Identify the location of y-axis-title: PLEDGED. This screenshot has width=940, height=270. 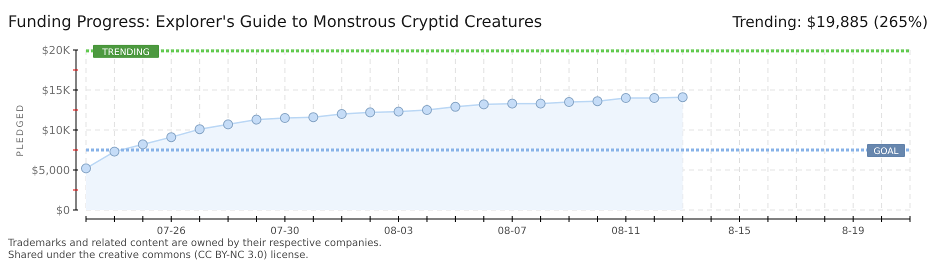
(21, 130).